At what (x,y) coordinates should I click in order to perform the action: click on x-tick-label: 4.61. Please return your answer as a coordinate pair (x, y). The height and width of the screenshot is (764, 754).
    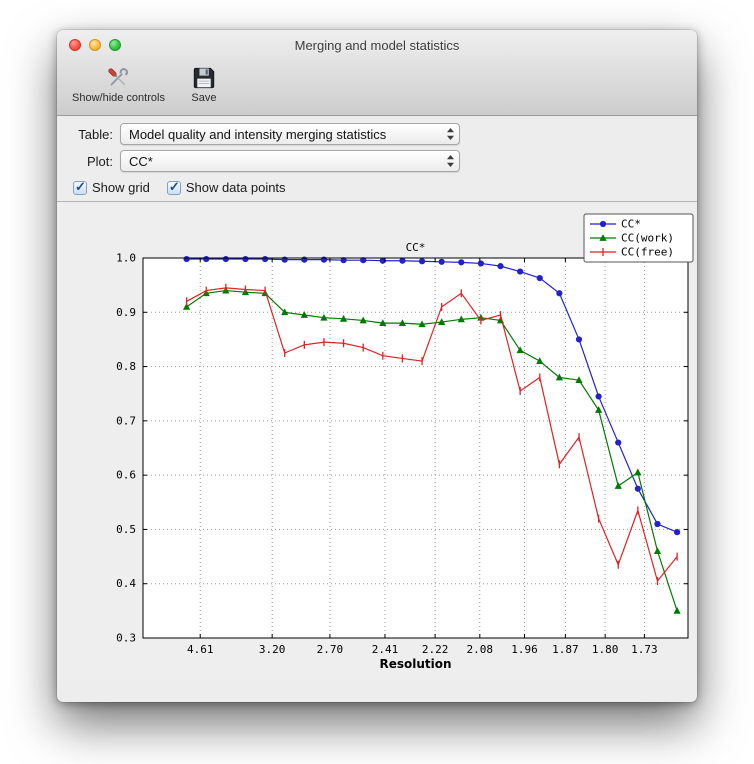
    Looking at the image, I should click on (200, 649).